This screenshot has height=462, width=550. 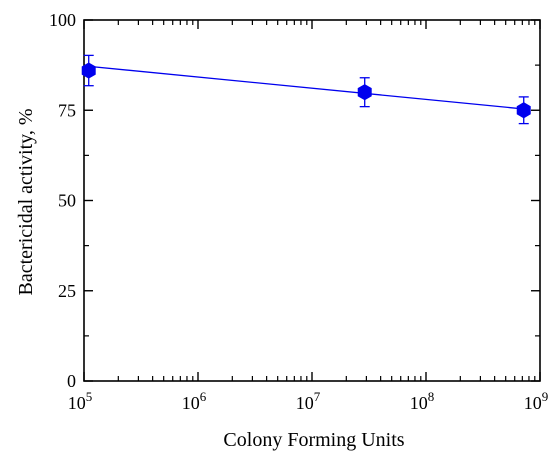 What do you see at coordinates (67, 110) in the screenshot?
I see `y-tick-label: 75` at bounding box center [67, 110].